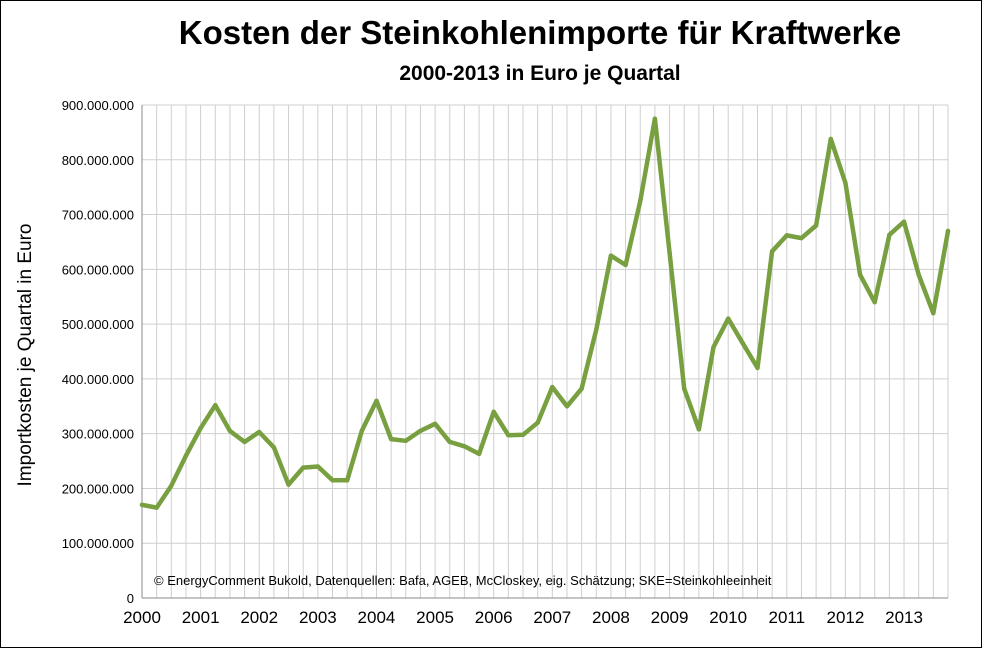 Image resolution: width=982 pixels, height=648 pixels. I want to click on x-tick-label: 2001, so click(201, 617).